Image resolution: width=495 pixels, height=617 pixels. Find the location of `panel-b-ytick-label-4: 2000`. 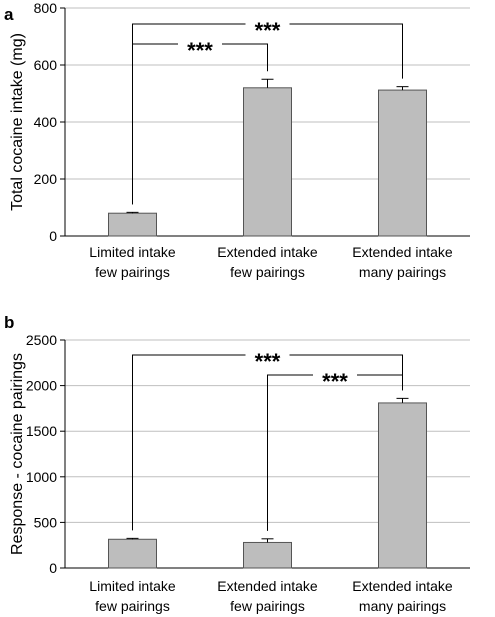

panel-b-ytick-label-4: 2000 is located at coordinates (41, 386).